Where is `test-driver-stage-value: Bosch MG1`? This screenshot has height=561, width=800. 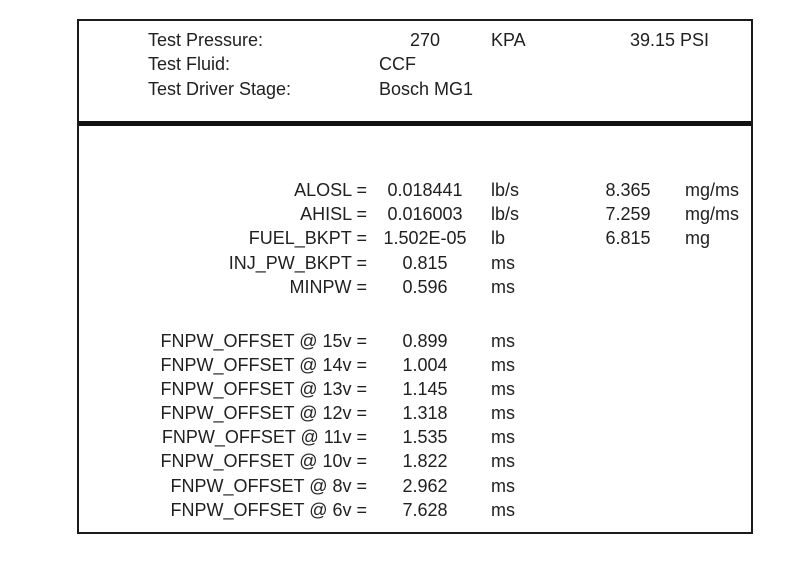 test-driver-stage-value: Bosch MG1 is located at coordinates (426, 89).